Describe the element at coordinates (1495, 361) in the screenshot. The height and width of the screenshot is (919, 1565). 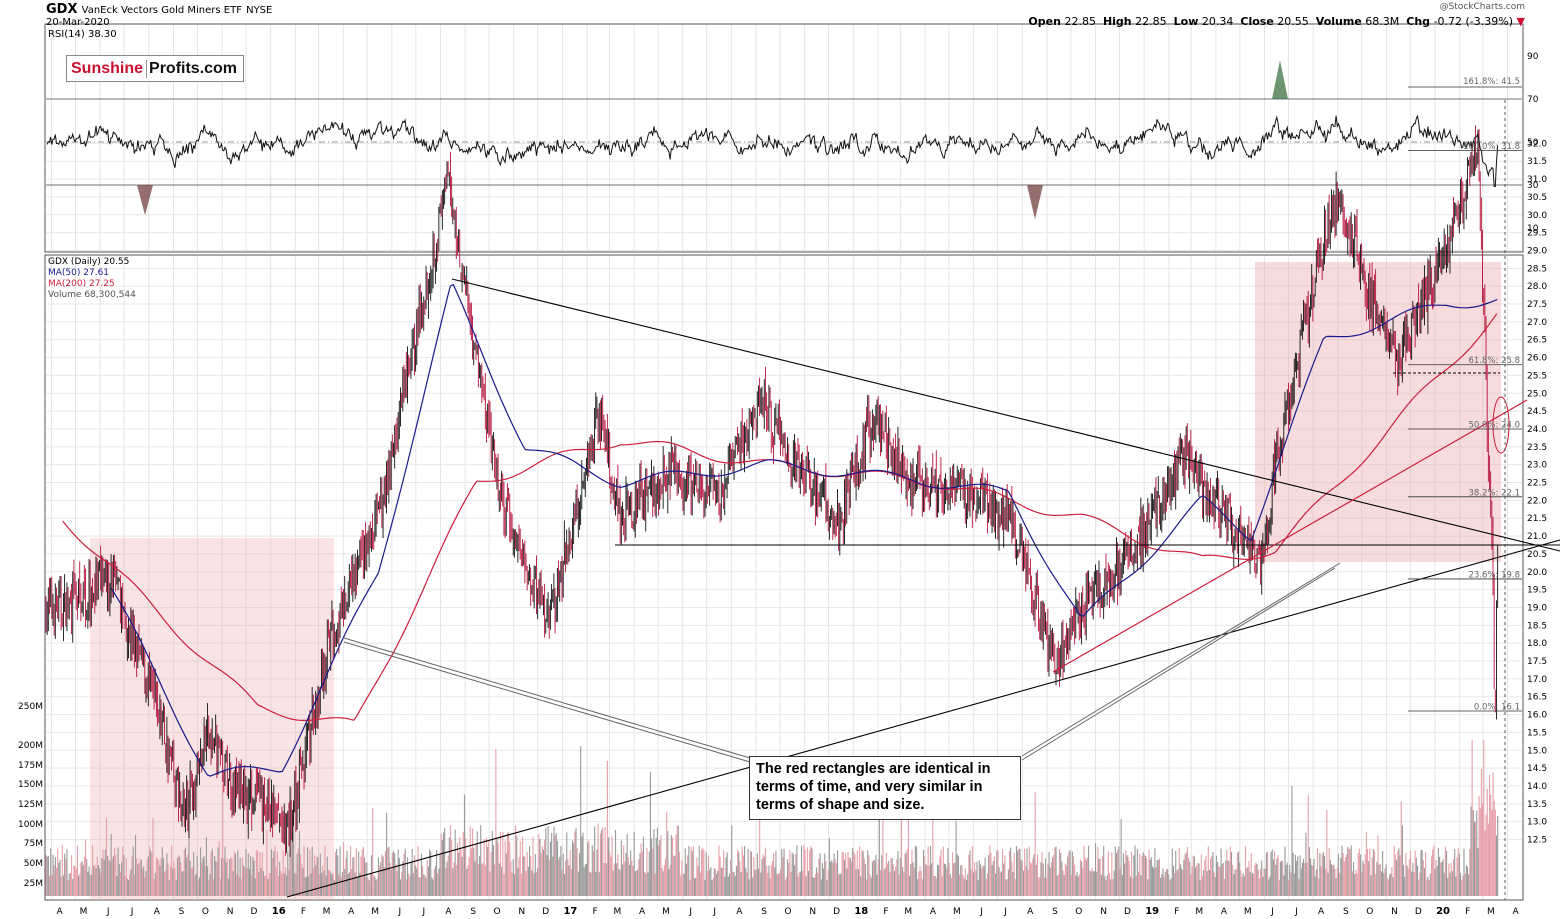
I see `fib-label: 61.8%: 25.8` at that location.